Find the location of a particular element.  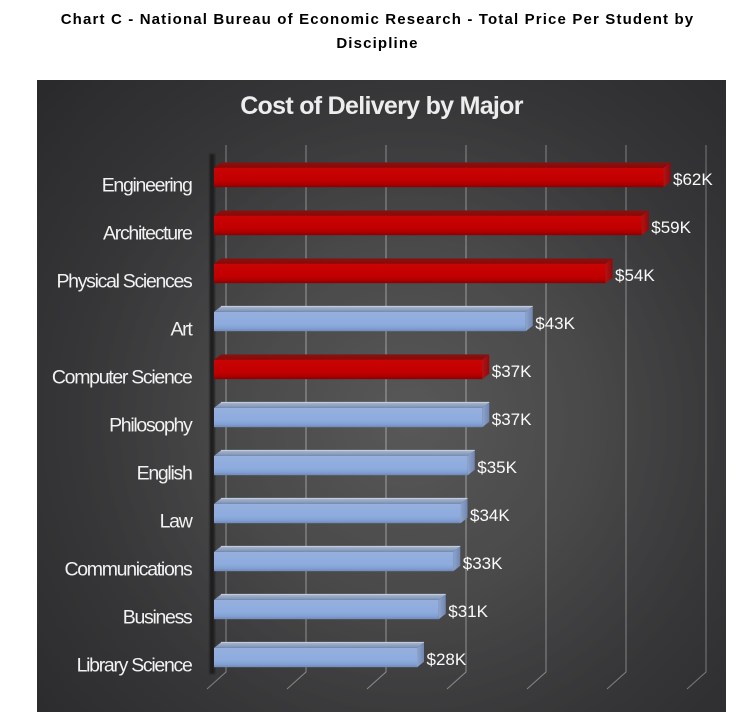

svg-text: Computer Science is located at coordinates (122, 377).